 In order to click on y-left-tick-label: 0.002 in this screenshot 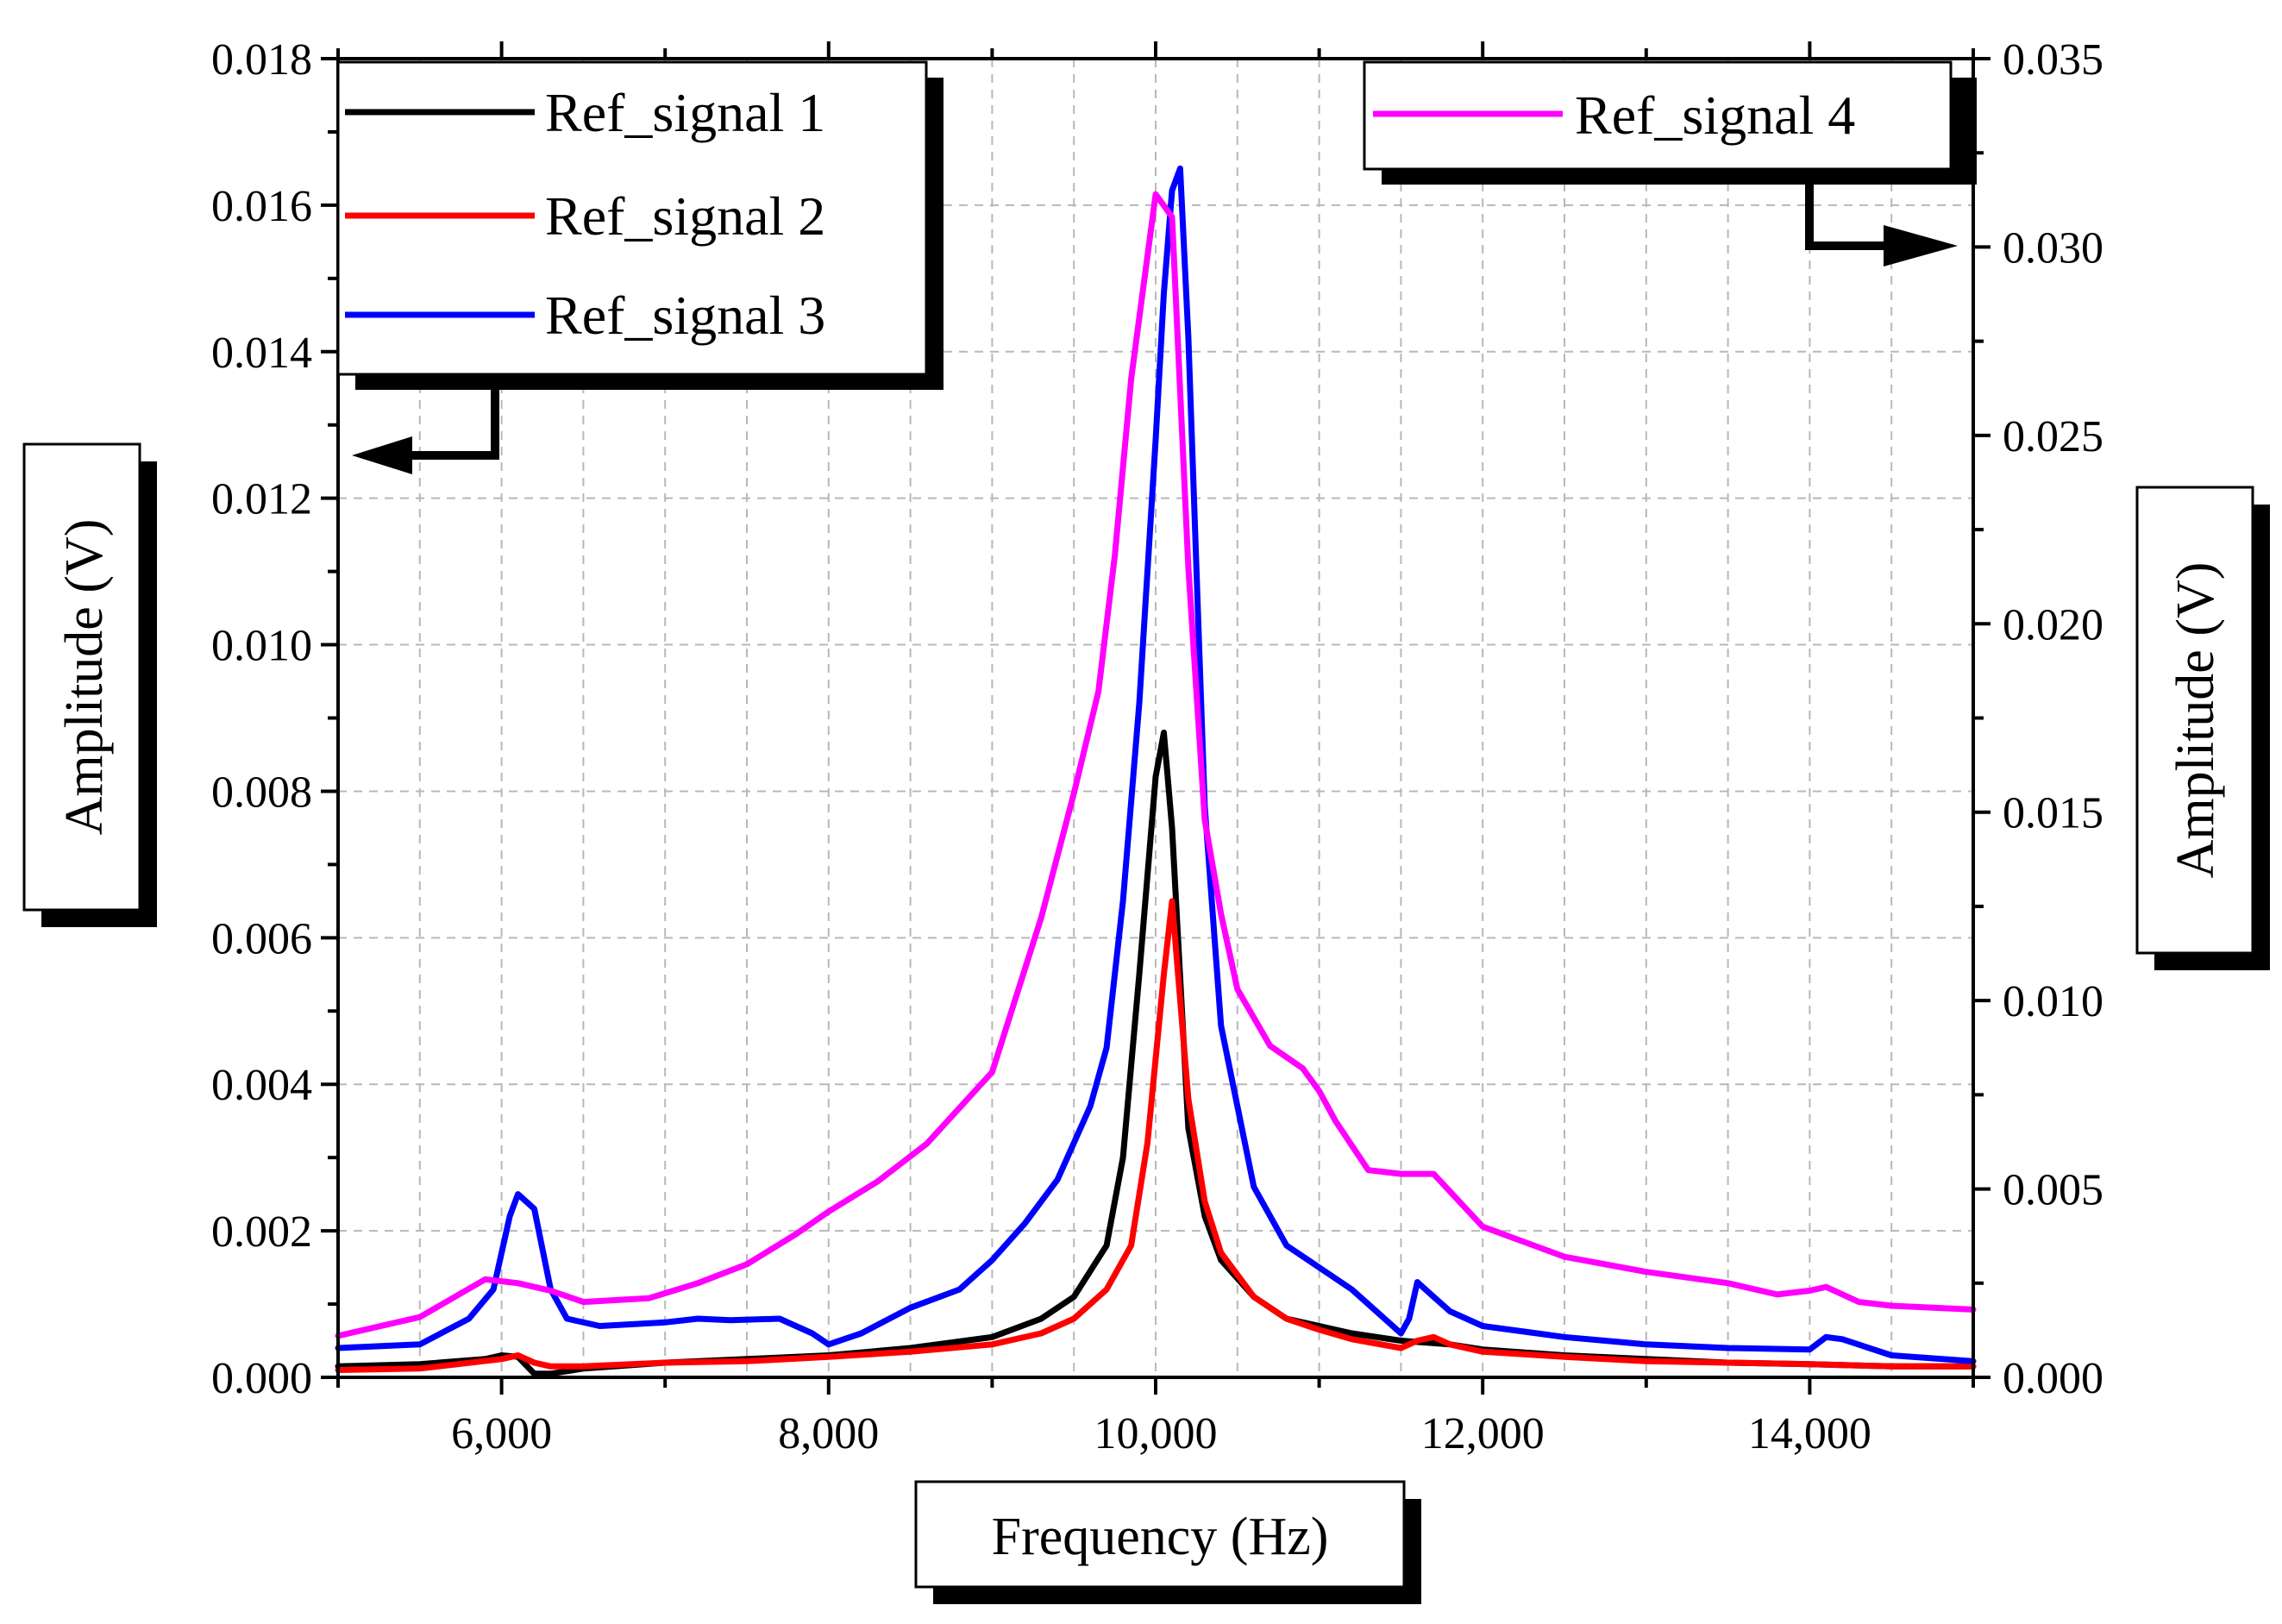, I will do `click(261, 1232)`.